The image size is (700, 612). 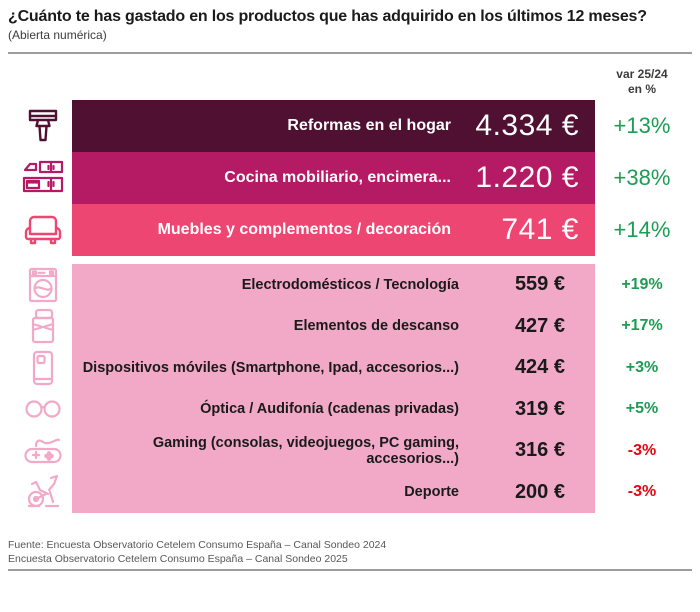 I want to click on variation-column: +13% +38% +14% +19% +17% +3% +5% -3% -3%, so click(x=642, y=306).